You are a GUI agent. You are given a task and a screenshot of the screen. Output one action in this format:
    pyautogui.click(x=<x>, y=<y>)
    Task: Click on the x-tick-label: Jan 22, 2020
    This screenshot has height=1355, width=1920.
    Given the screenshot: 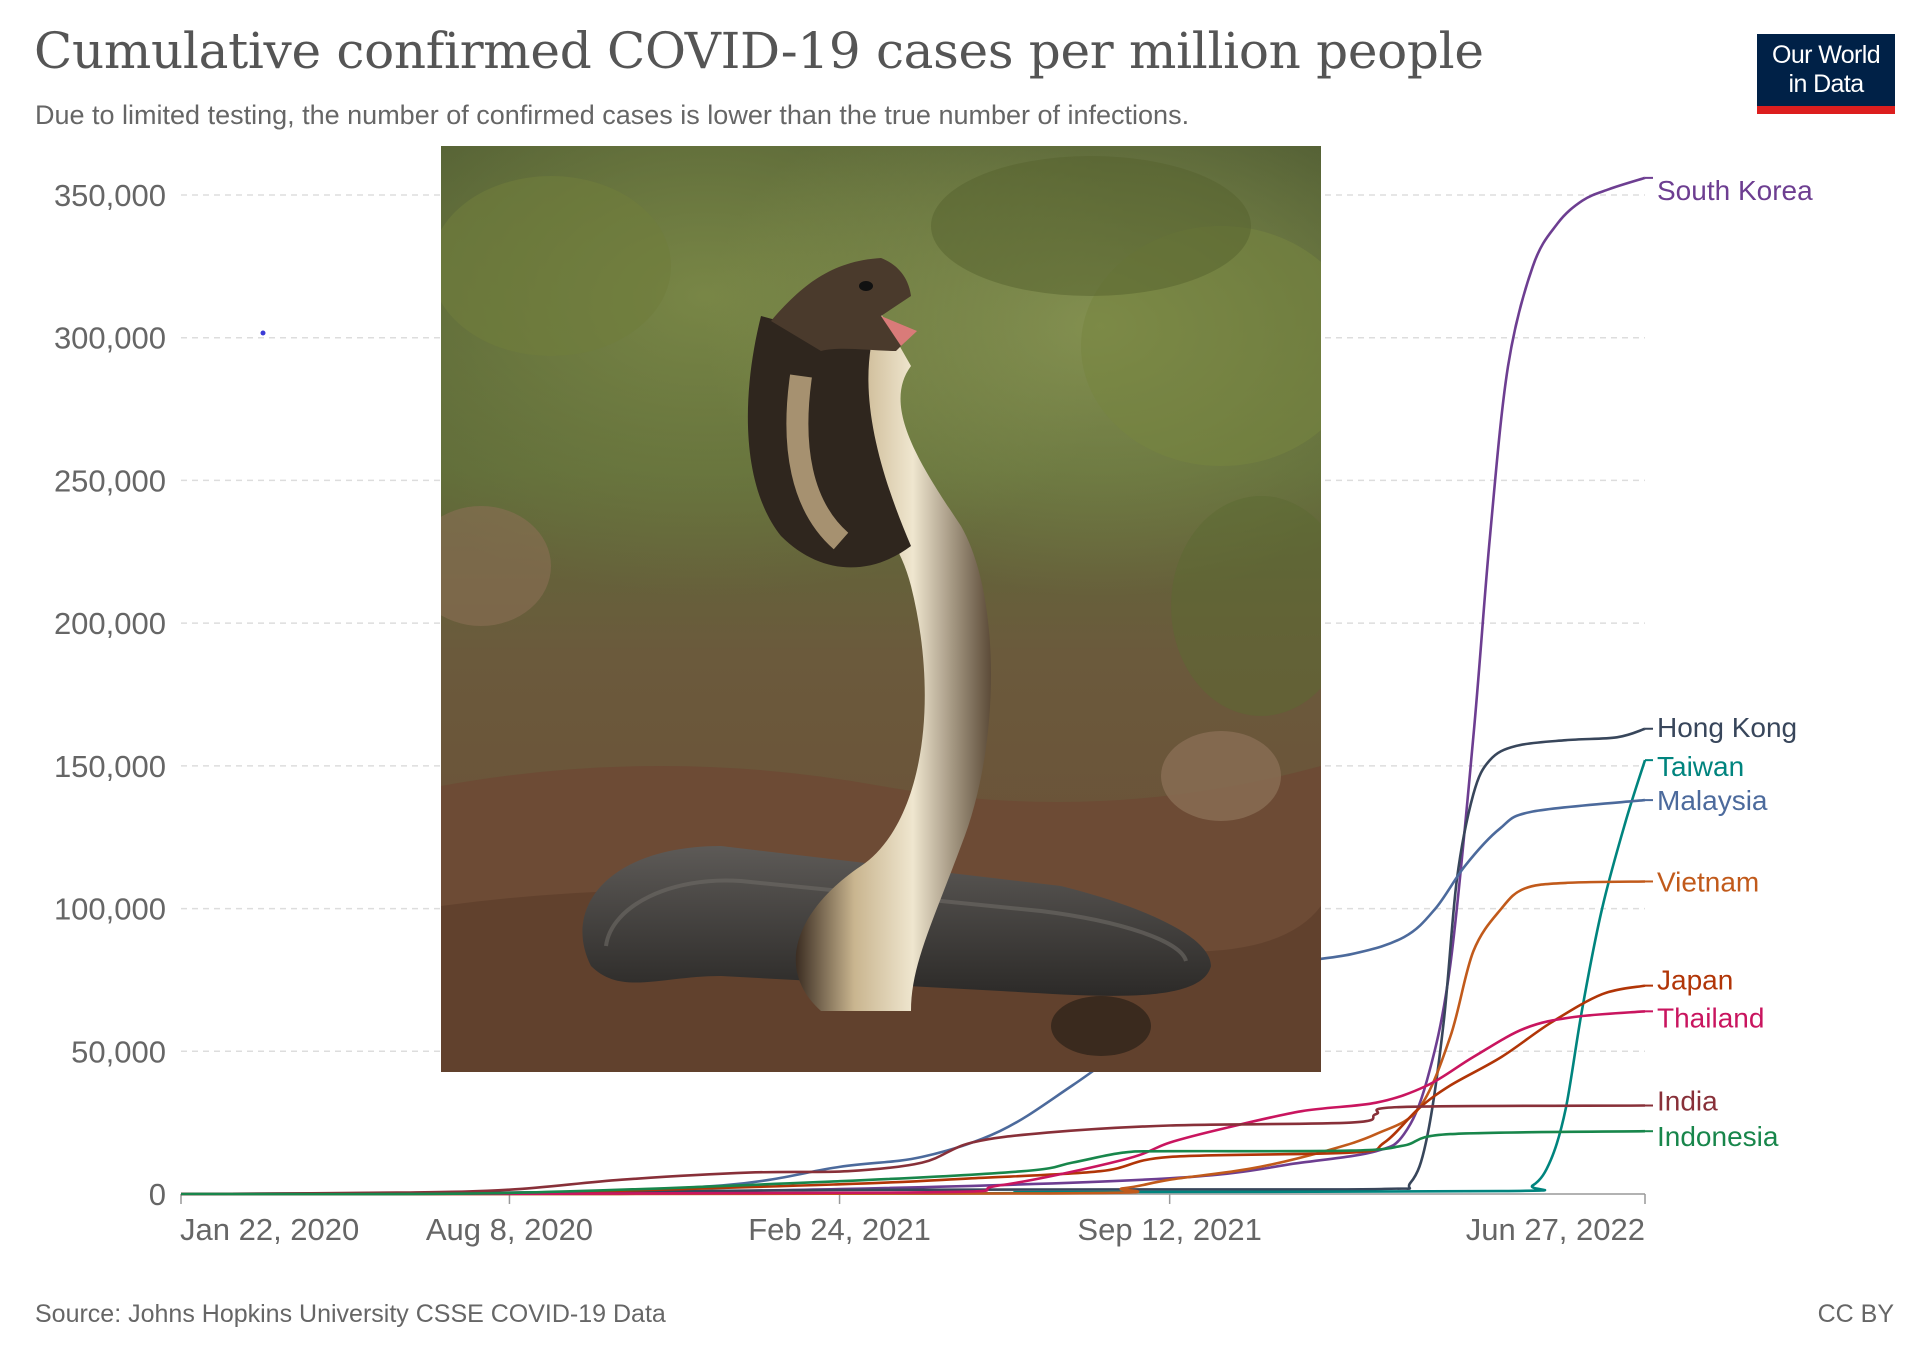 What is the action you would take?
    pyautogui.click(x=269, y=1229)
    